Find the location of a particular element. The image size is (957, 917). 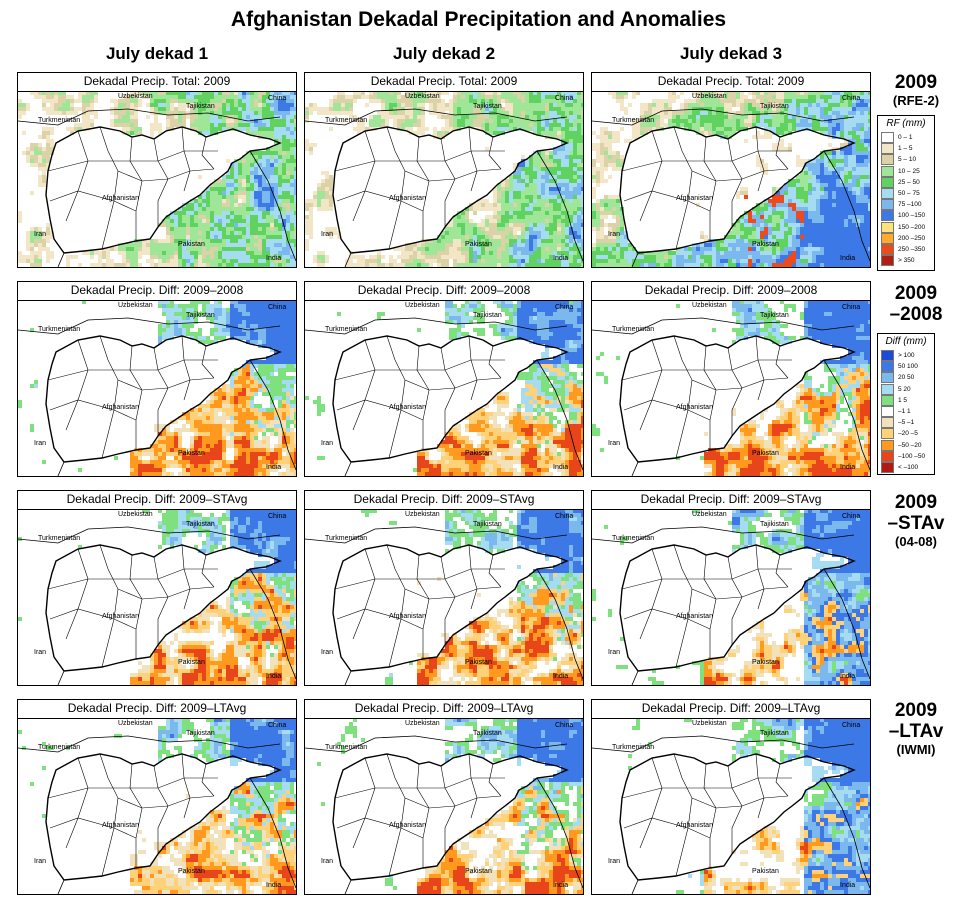

diff-legend-item: 5 20 is located at coordinates (906, 389).